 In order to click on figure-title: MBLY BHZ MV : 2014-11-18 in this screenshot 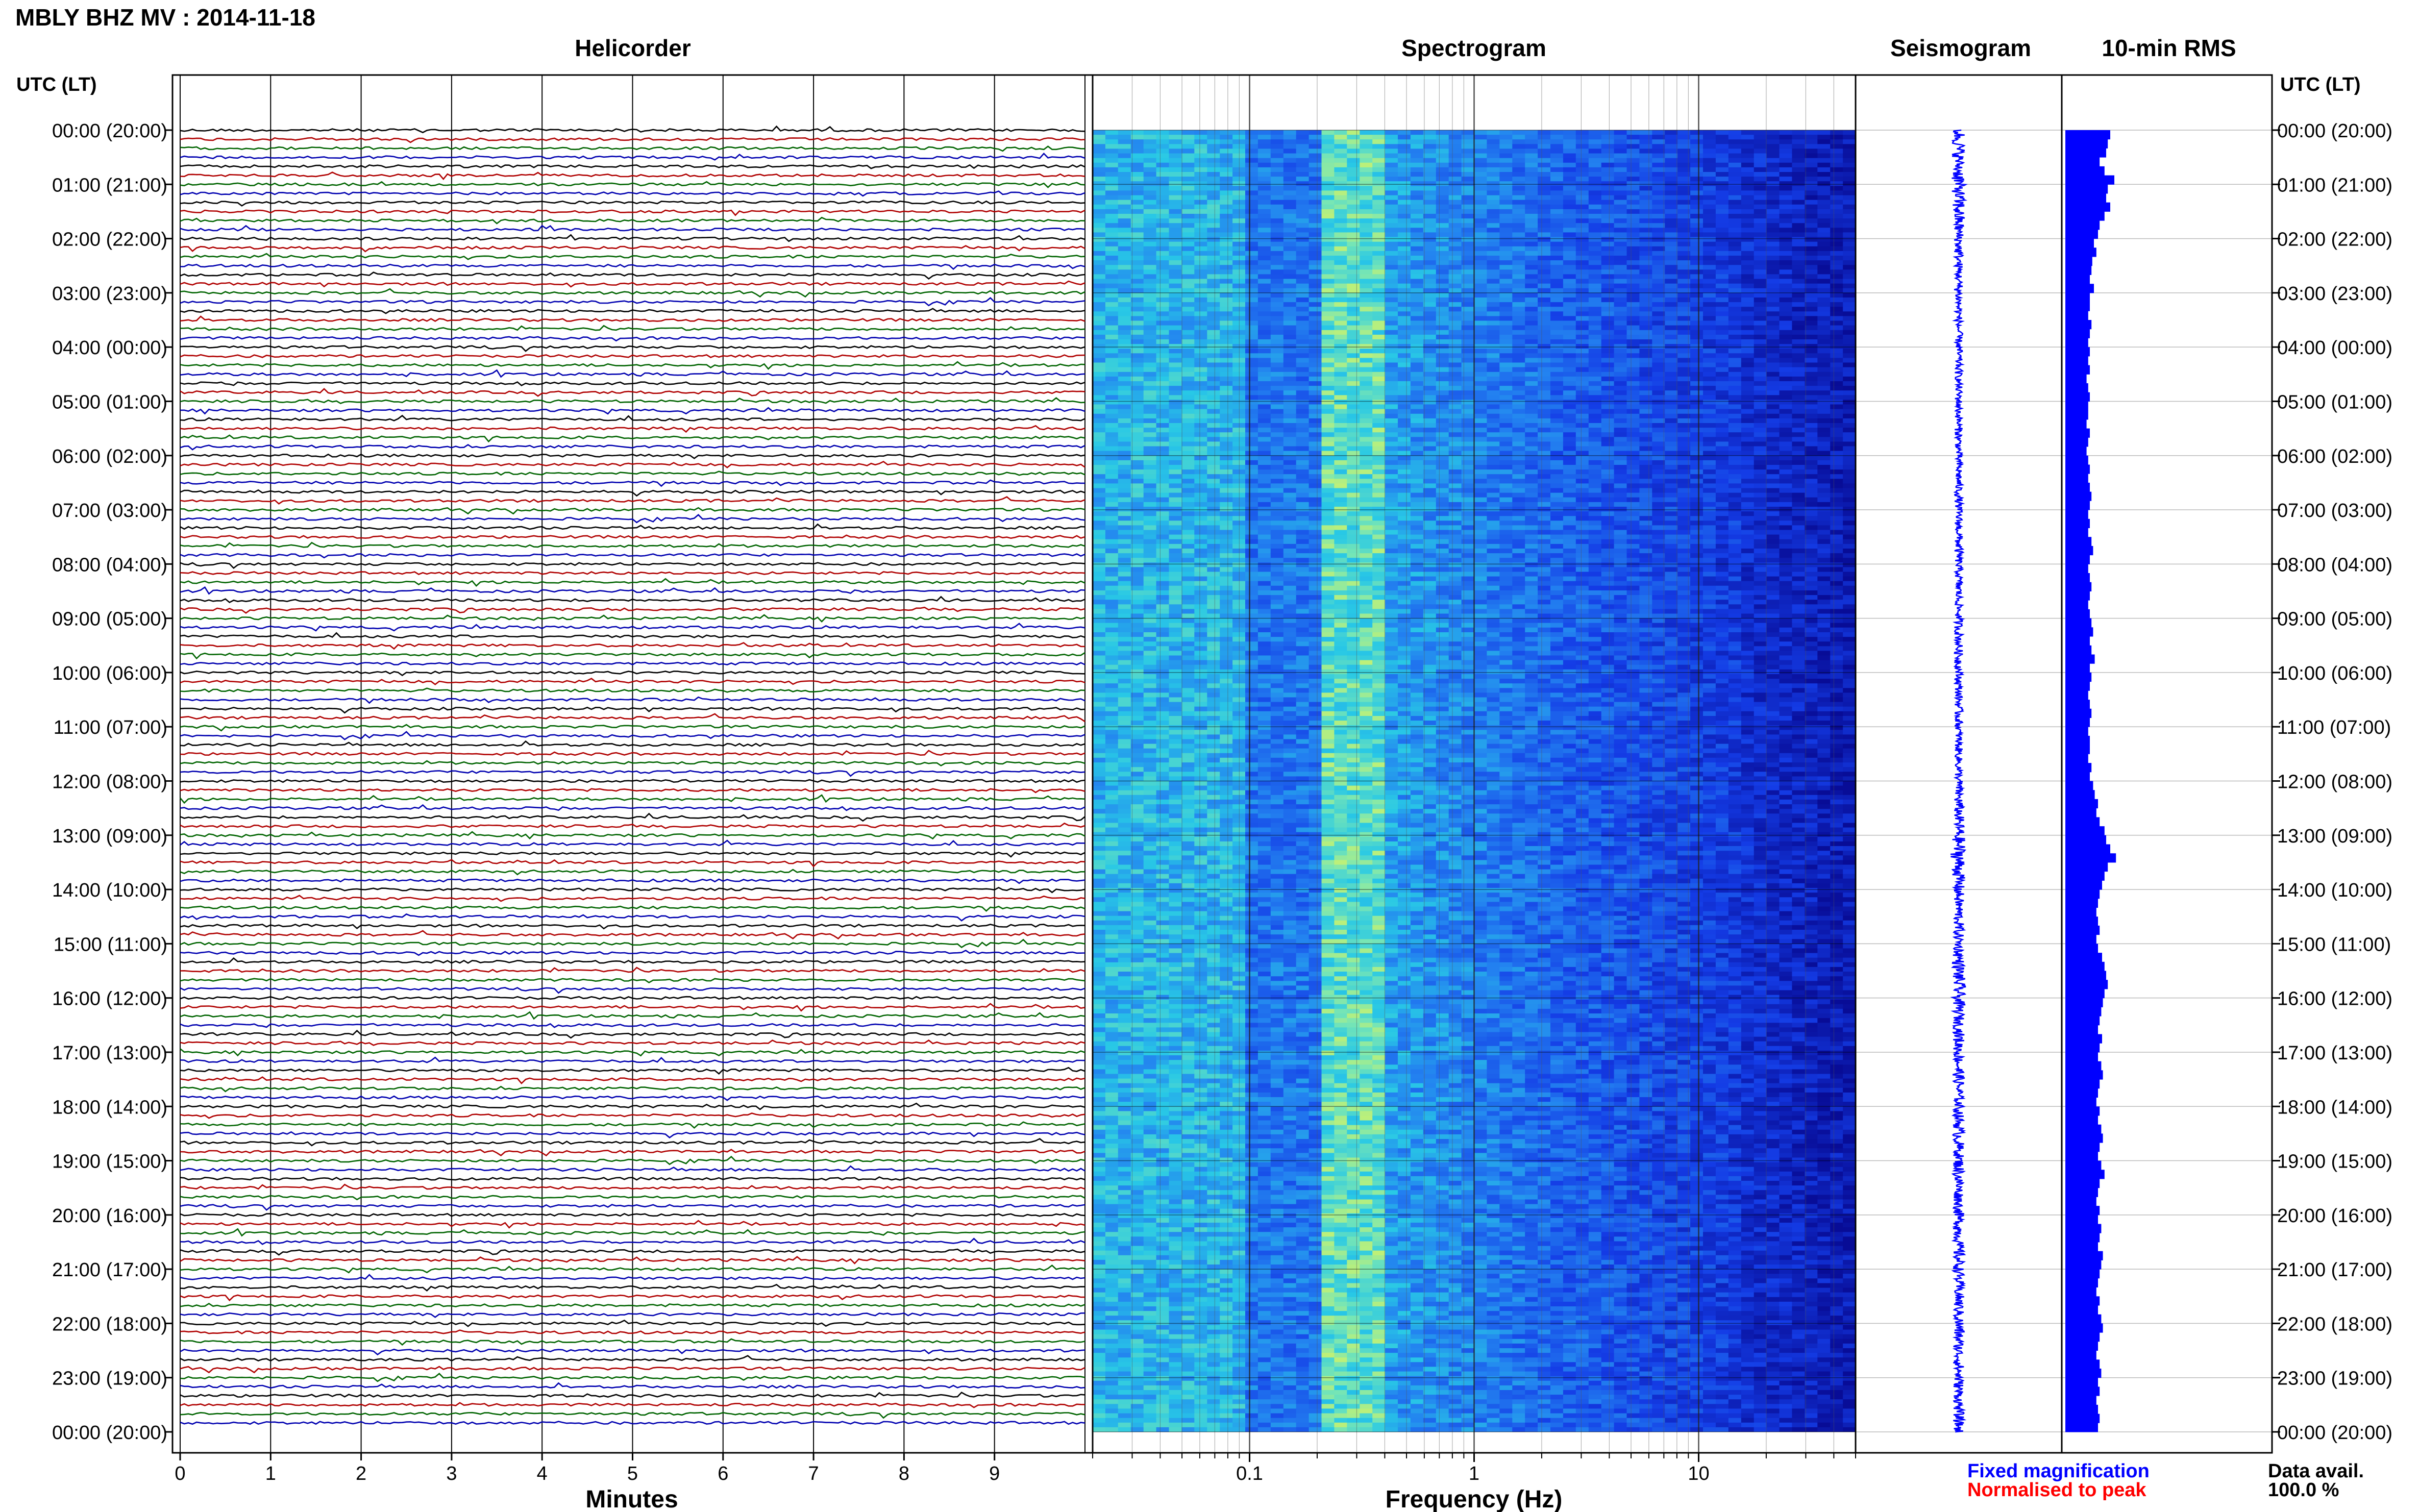, I will do `click(165, 17)`.